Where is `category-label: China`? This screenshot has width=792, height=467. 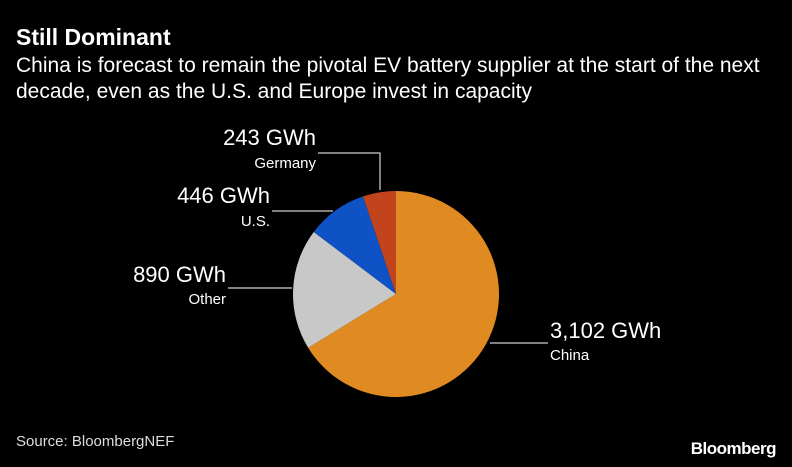 category-label: China is located at coordinates (570, 355).